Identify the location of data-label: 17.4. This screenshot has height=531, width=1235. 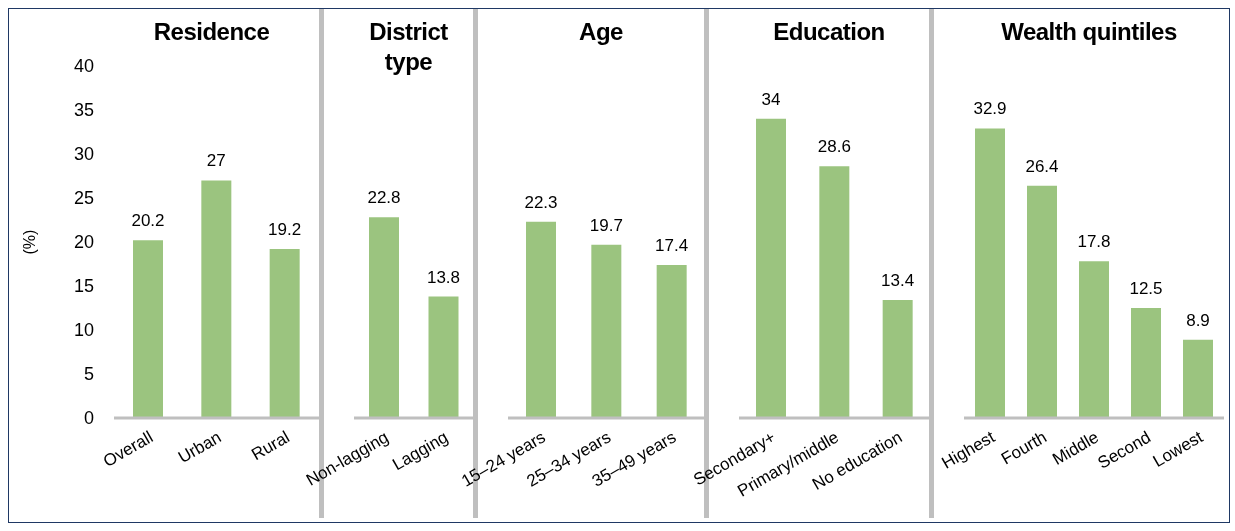
(672, 245).